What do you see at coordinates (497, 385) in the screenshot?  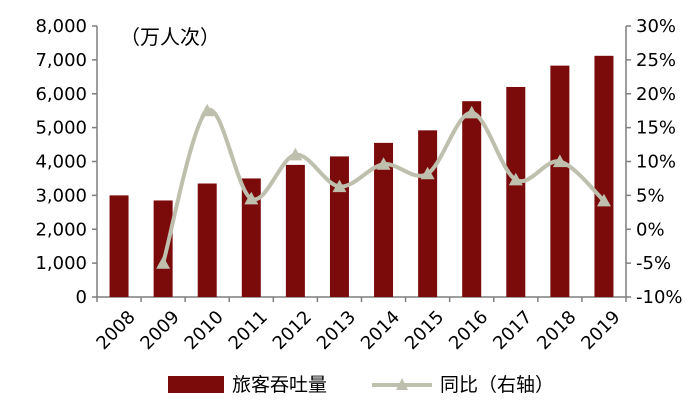 I see `legend-label-line: 同比（右轴）` at bounding box center [497, 385].